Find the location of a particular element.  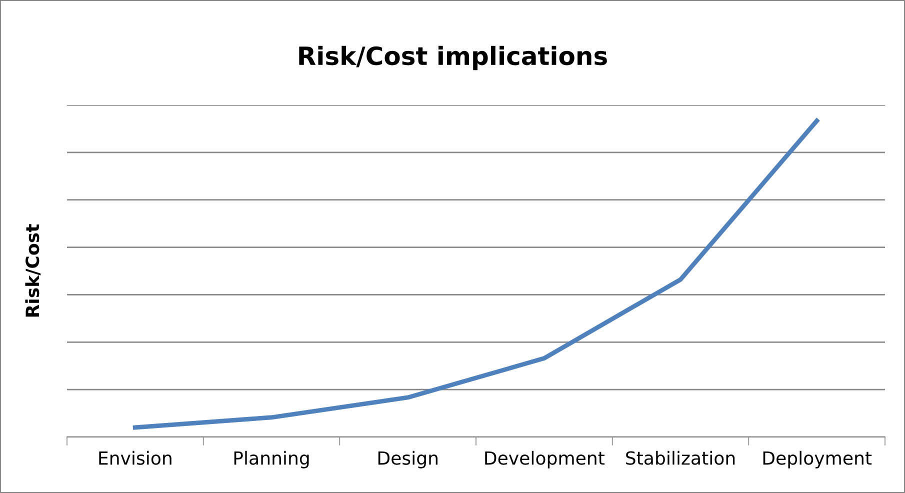

x-tick-label: Envision is located at coordinates (135, 457).